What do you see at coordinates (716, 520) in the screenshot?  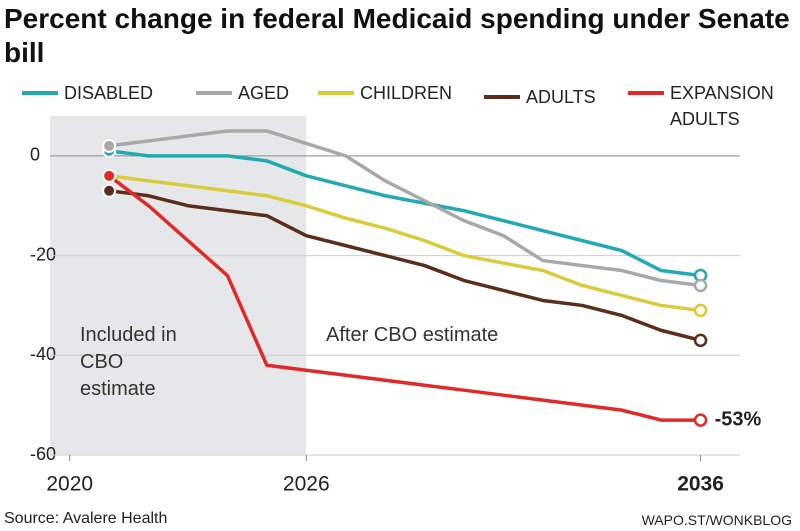 I see `credit: WAPO.ST/WONKBLOG` at bounding box center [716, 520].